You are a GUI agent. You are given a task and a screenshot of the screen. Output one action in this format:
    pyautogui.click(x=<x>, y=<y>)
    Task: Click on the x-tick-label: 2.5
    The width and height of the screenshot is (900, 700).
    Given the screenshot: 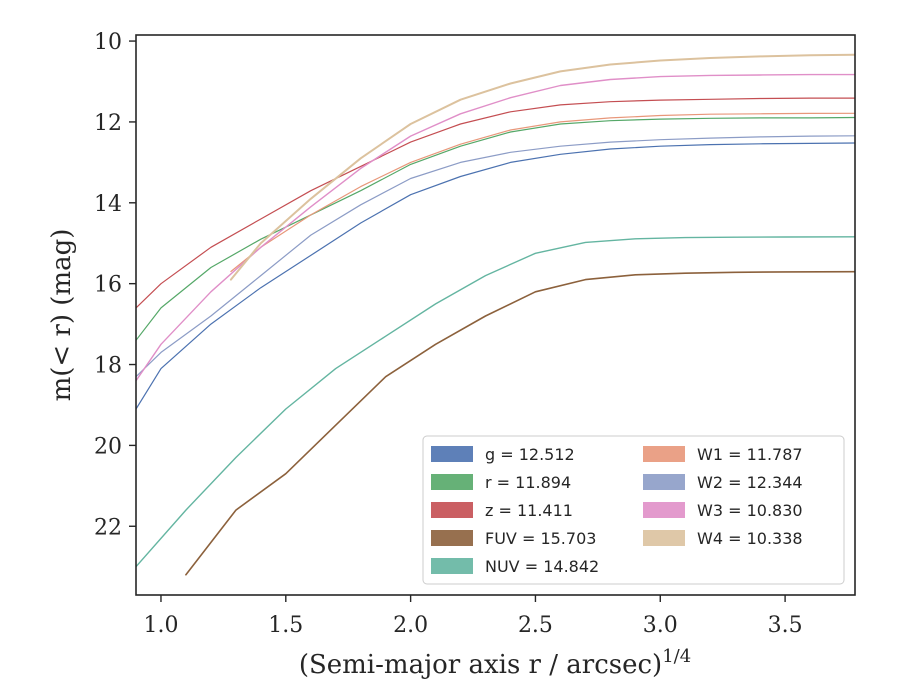 What is the action you would take?
    pyautogui.click(x=535, y=625)
    